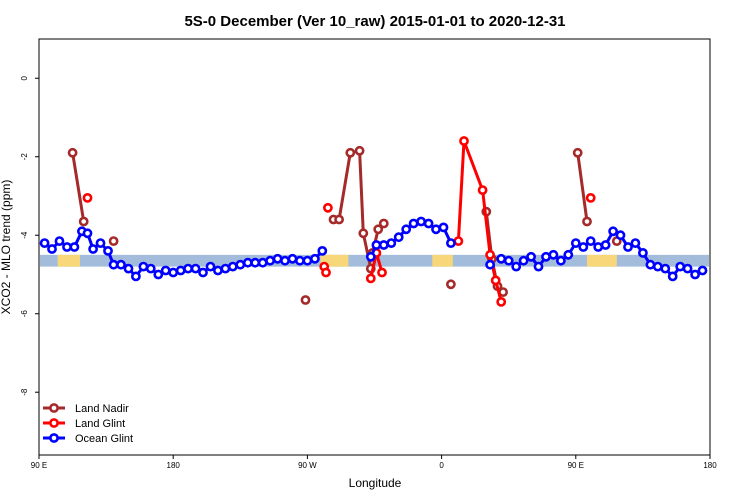 The height and width of the screenshot is (500, 750). I want to click on x-tick-label: 90 W, so click(307, 465).